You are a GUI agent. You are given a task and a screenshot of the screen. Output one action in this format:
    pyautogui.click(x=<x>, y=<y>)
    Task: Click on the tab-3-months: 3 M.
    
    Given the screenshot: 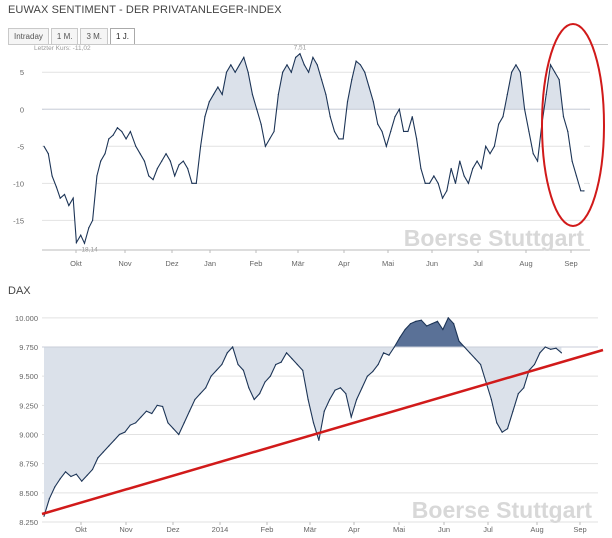 What is the action you would take?
    pyautogui.click(x=94, y=36)
    